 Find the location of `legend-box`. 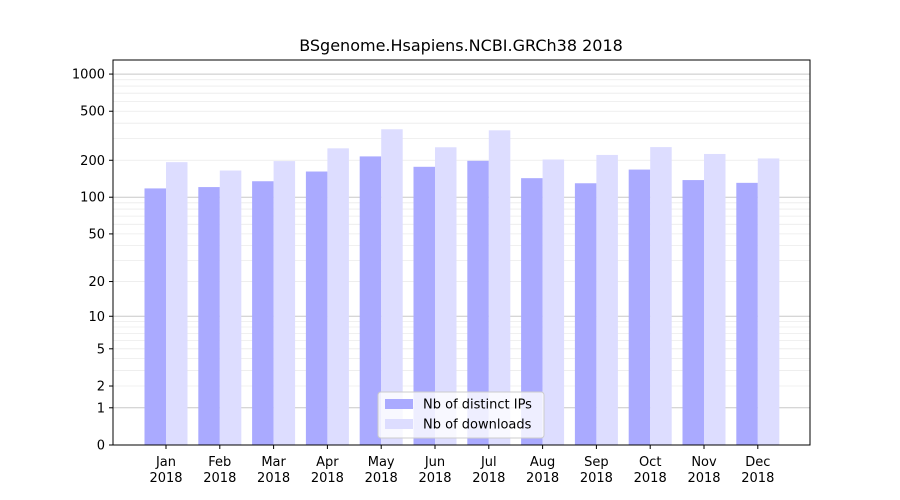

legend-box is located at coordinates (461, 415).